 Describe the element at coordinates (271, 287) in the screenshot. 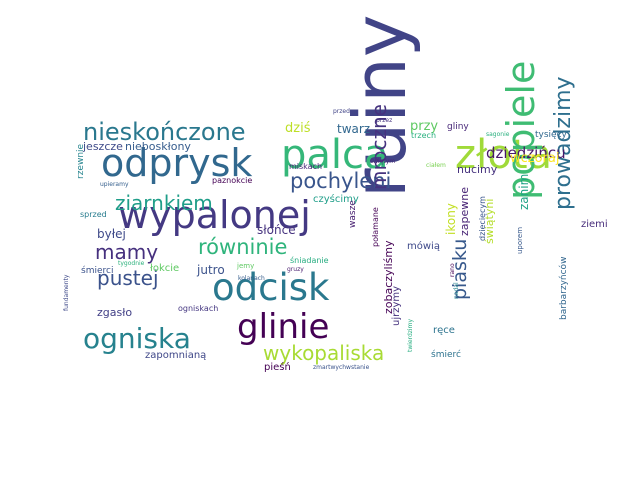

I see `word-7: odcisk` at that location.